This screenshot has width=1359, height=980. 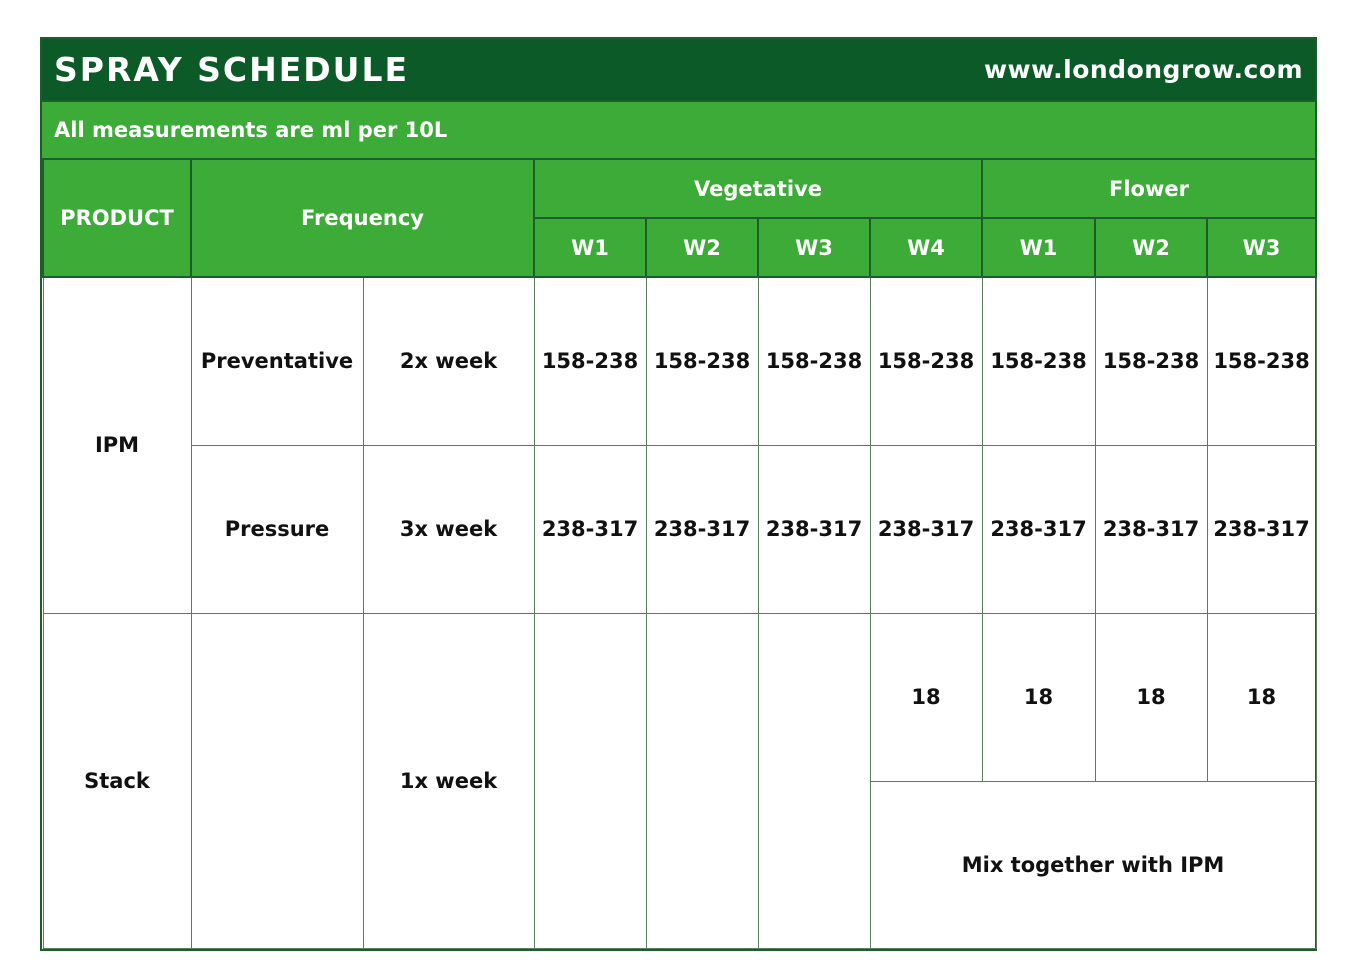 What do you see at coordinates (362, 218) in the screenshot?
I see `header-frequency: Frequency` at bounding box center [362, 218].